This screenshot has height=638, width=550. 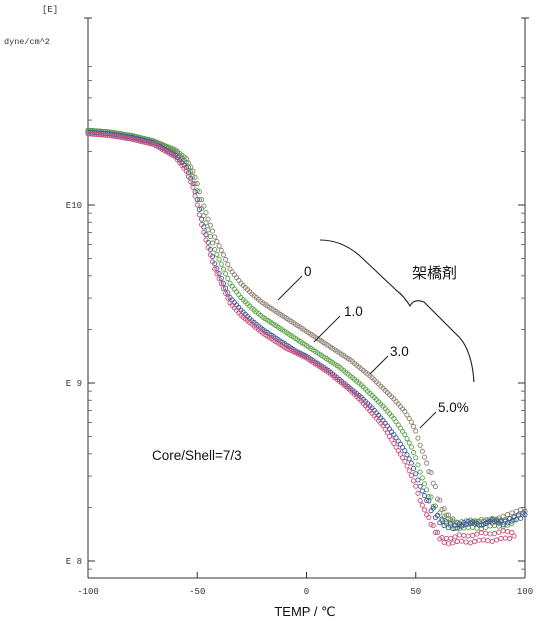 I want to click on series-labels: 0 1.0 3.0 5.0%, so click(x=373, y=346).